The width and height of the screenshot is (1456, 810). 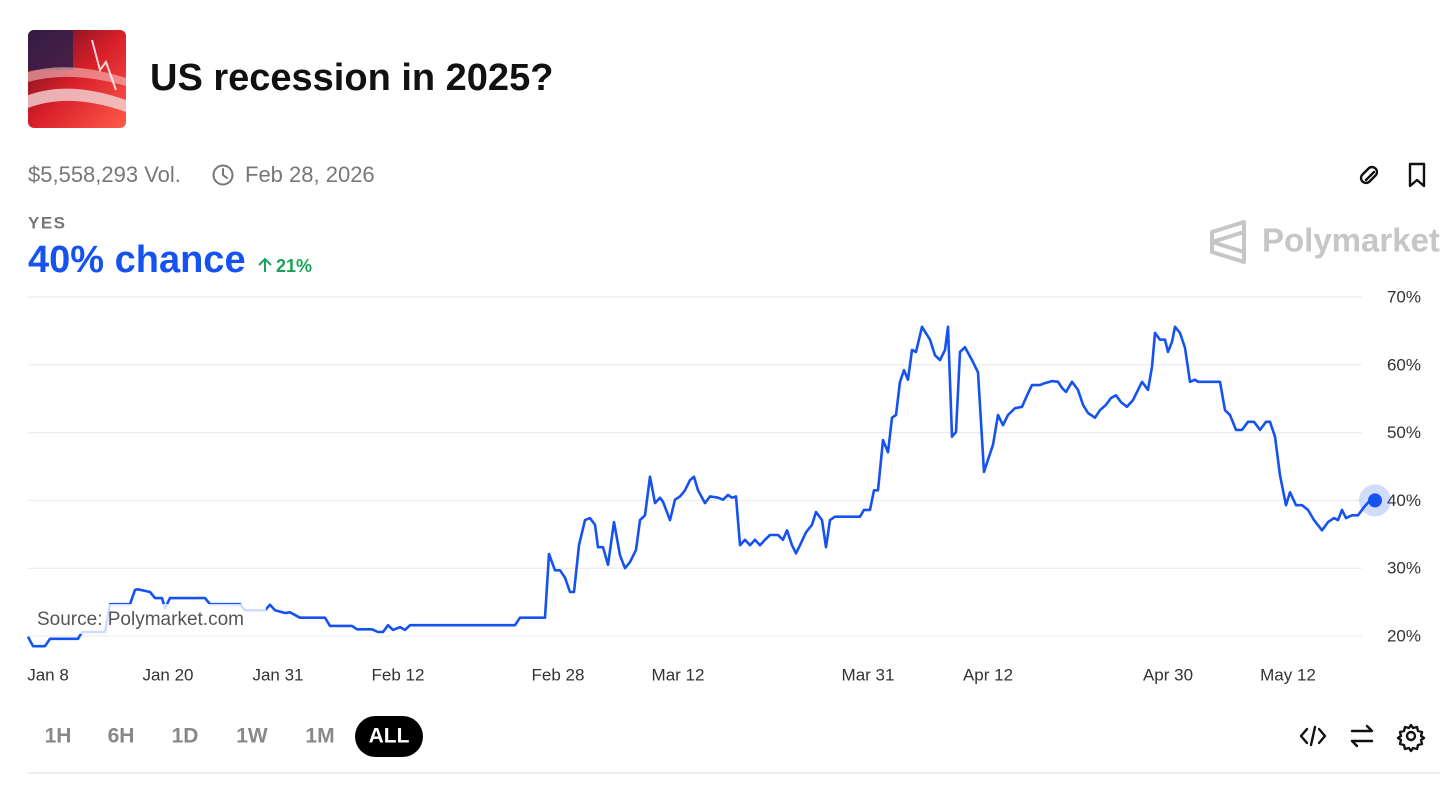 What do you see at coordinates (294, 266) in the screenshot?
I see `outcome-change: 21%` at bounding box center [294, 266].